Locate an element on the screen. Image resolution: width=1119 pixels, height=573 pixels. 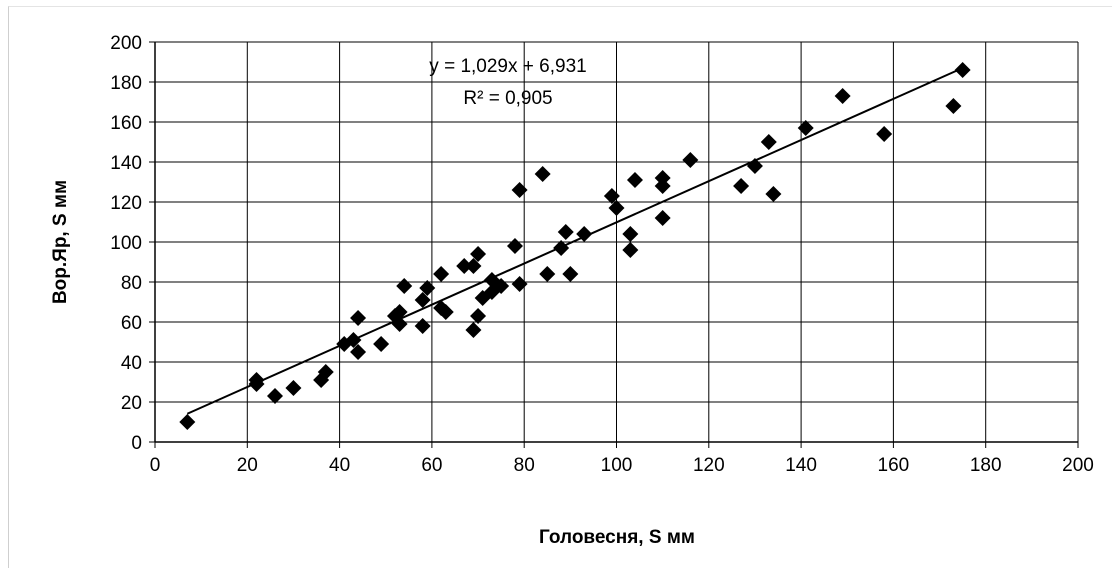
x-tick-label: 20 is located at coordinates (247, 465).